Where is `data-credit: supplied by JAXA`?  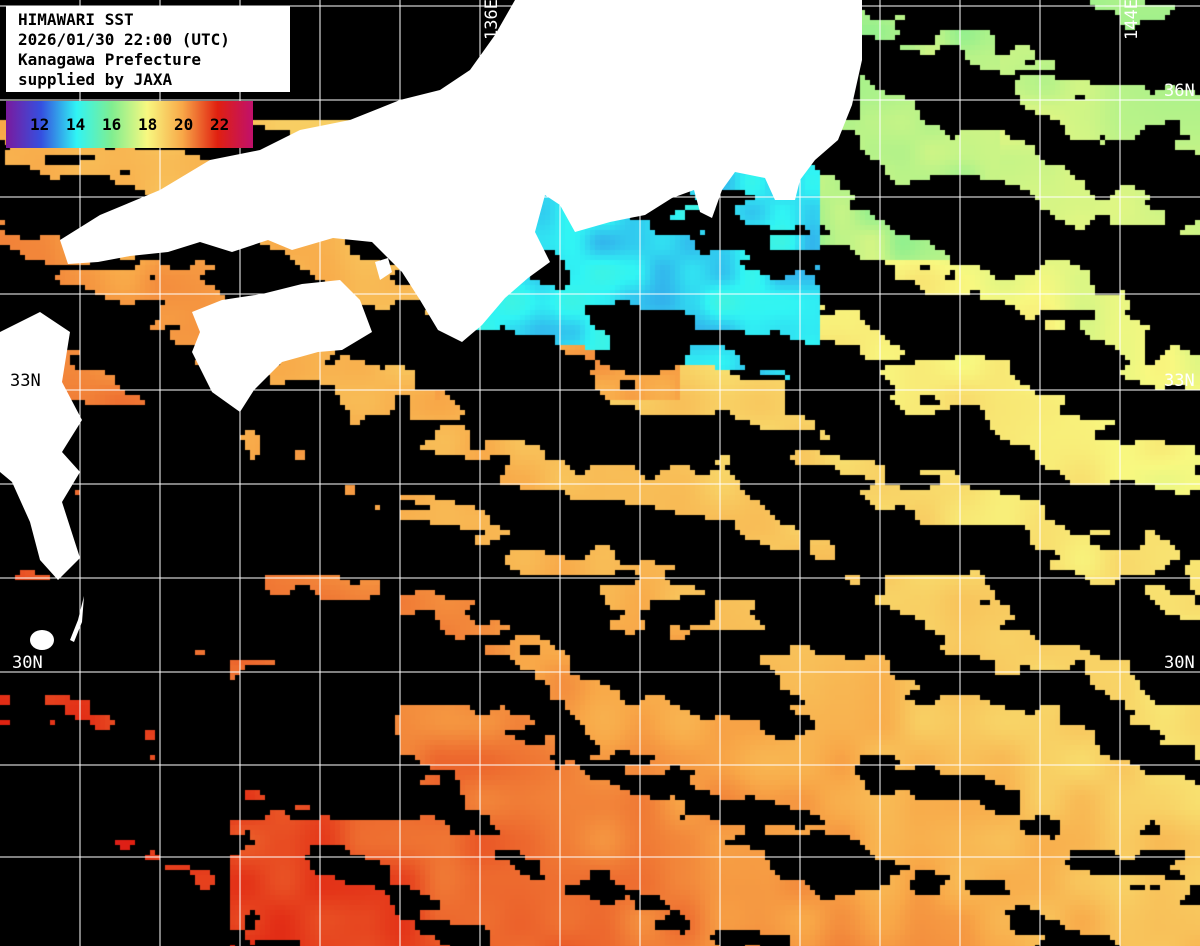 data-credit: supplied by JAXA is located at coordinates (95, 79).